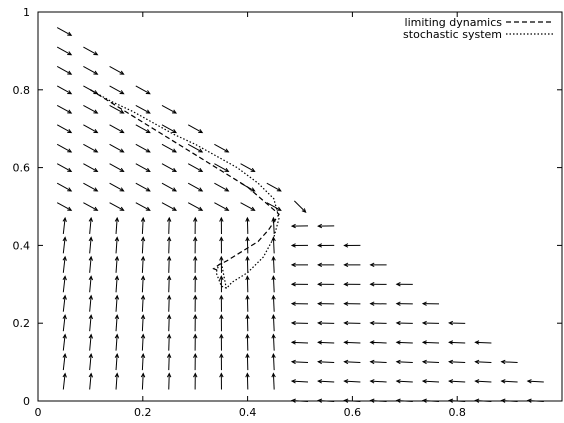 The width and height of the screenshot is (564, 423). What do you see at coordinates (353, 412) in the screenshot?
I see `x-tick-label: 0.6` at bounding box center [353, 412].